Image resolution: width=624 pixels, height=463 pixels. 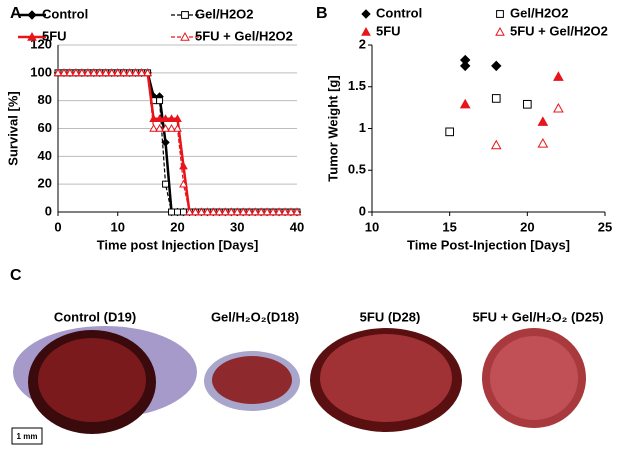 What do you see at coordinates (488, 244) in the screenshot?
I see `x-axis-label: Time Post-Injection [Days]` at bounding box center [488, 244].